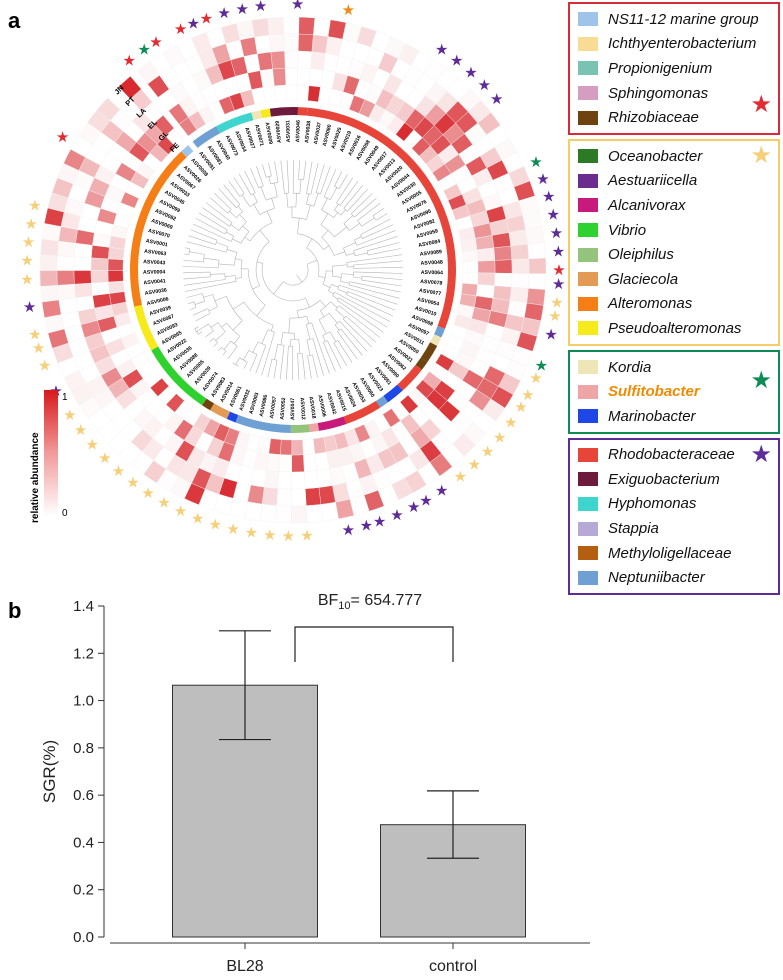 Image resolution: width=783 pixels, height=980 pixels. Describe the element at coordinates (293, 409) in the screenshot. I see `asv-label: ASV0047` at that location.